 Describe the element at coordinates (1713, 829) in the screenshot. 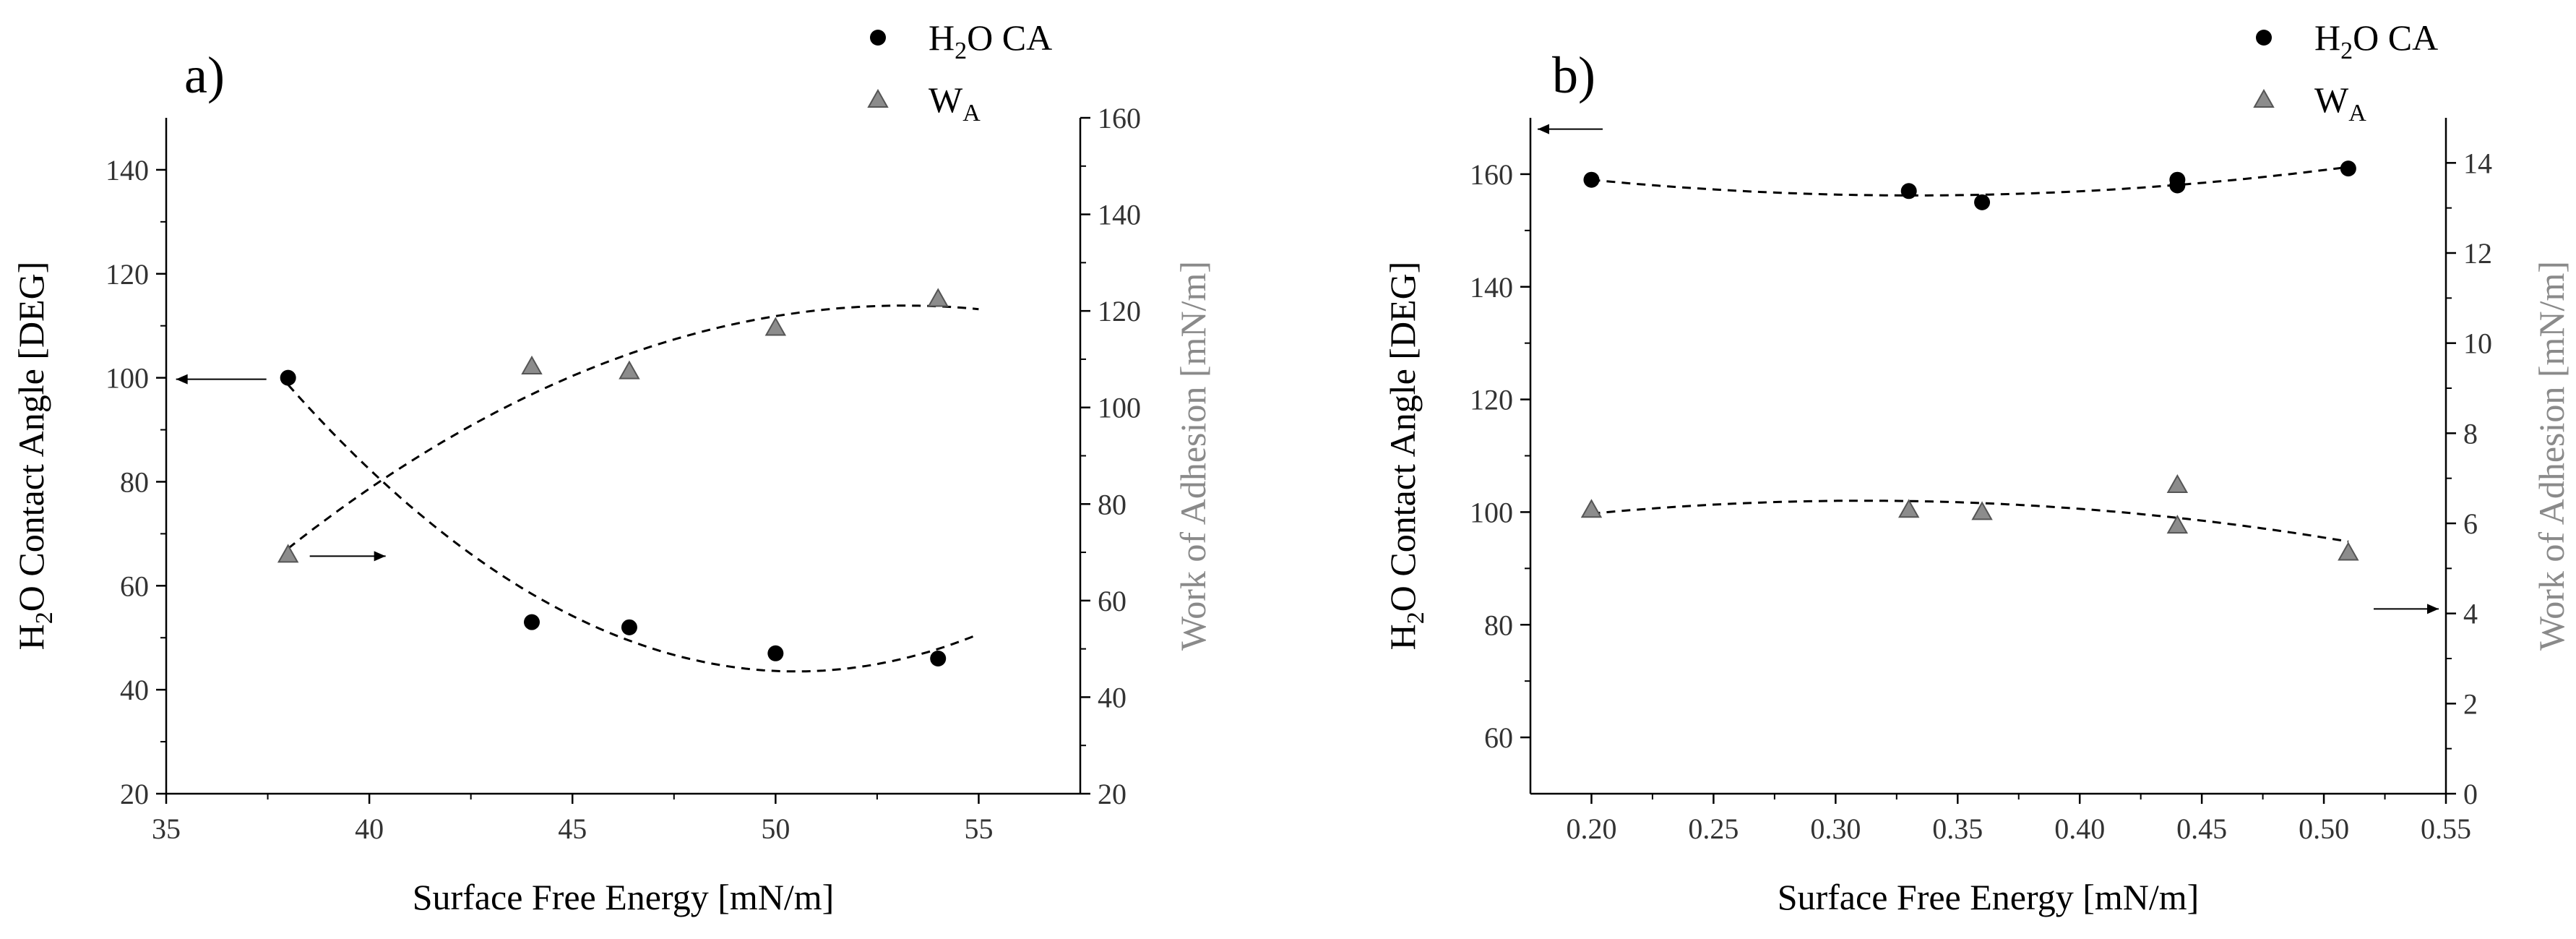

I see `x-tick-label: 0.25` at that location.